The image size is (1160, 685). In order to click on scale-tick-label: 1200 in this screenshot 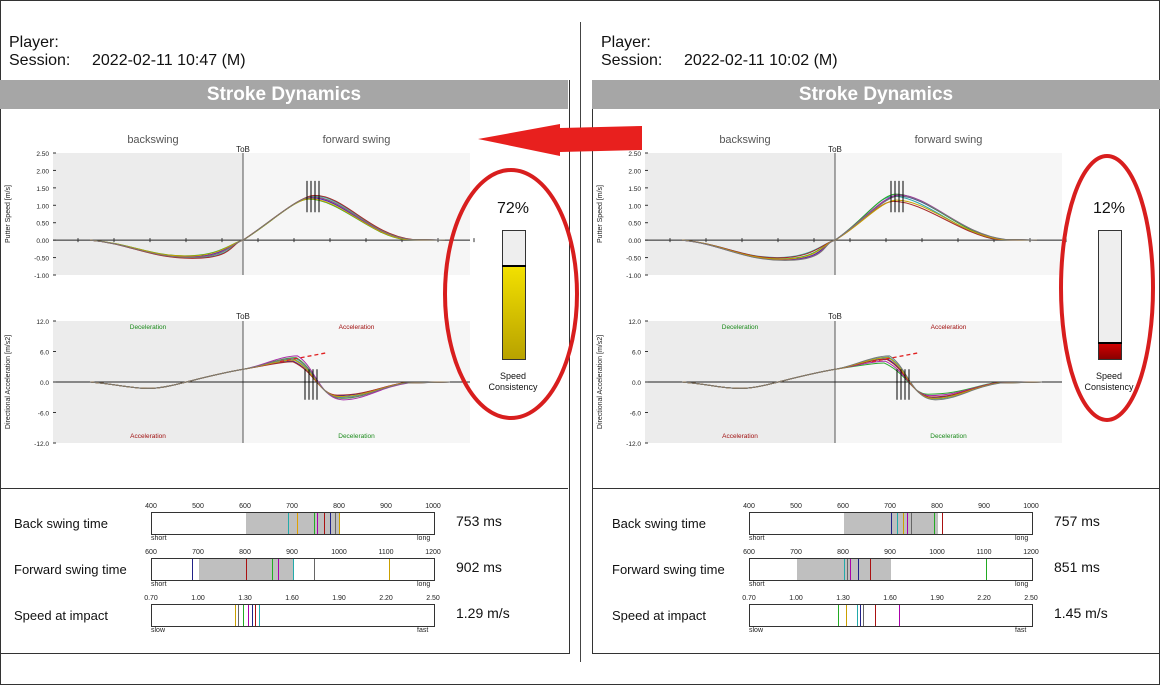, I will do `click(433, 552)`.